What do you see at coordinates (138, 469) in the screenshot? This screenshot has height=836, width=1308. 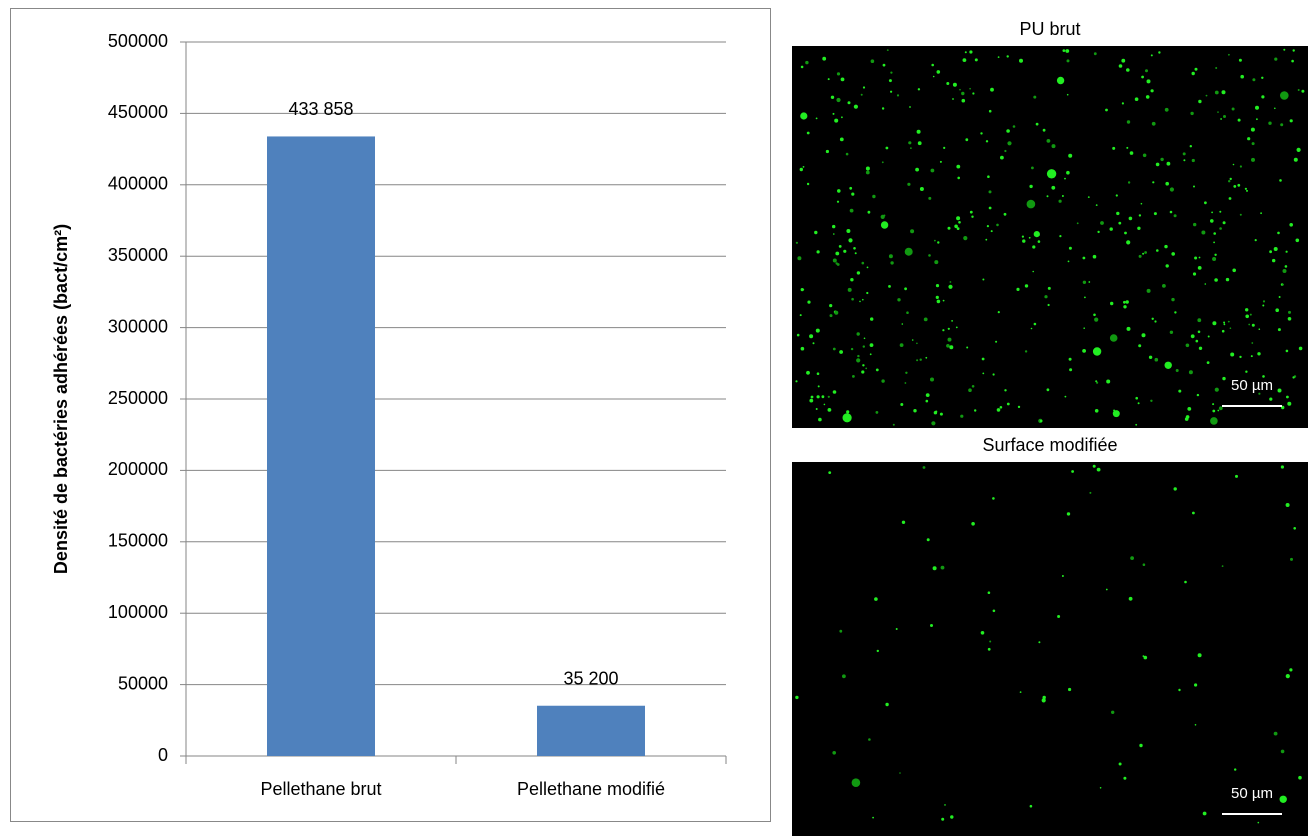 I see `y-tick-label: 200000` at bounding box center [138, 469].